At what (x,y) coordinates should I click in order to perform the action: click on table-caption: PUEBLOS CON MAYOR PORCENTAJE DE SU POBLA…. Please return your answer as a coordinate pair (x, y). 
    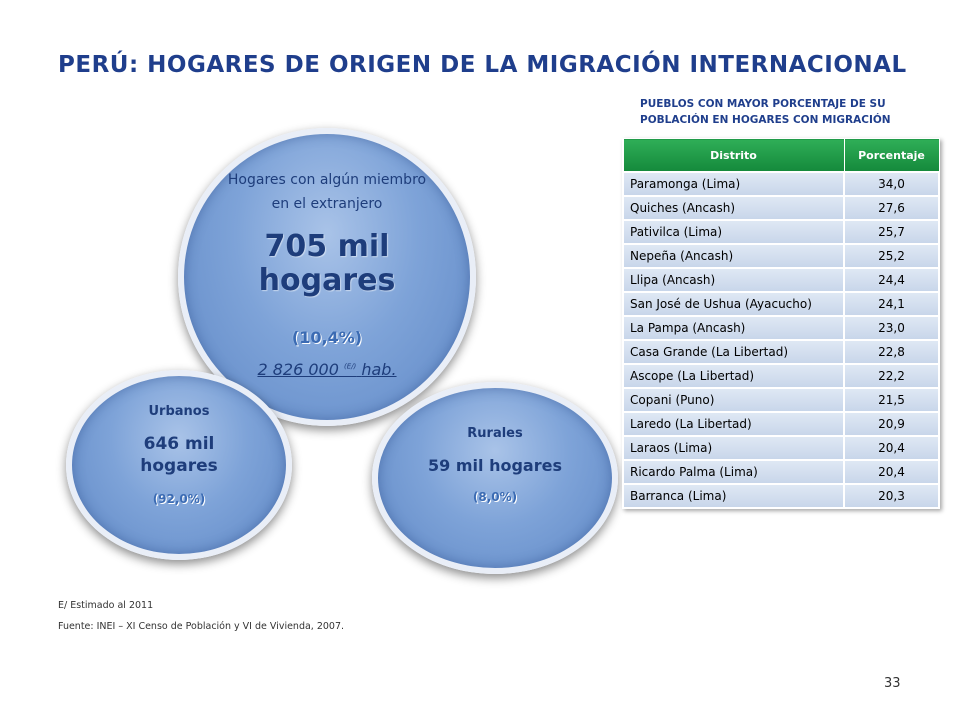
    Looking at the image, I should click on (798, 112).